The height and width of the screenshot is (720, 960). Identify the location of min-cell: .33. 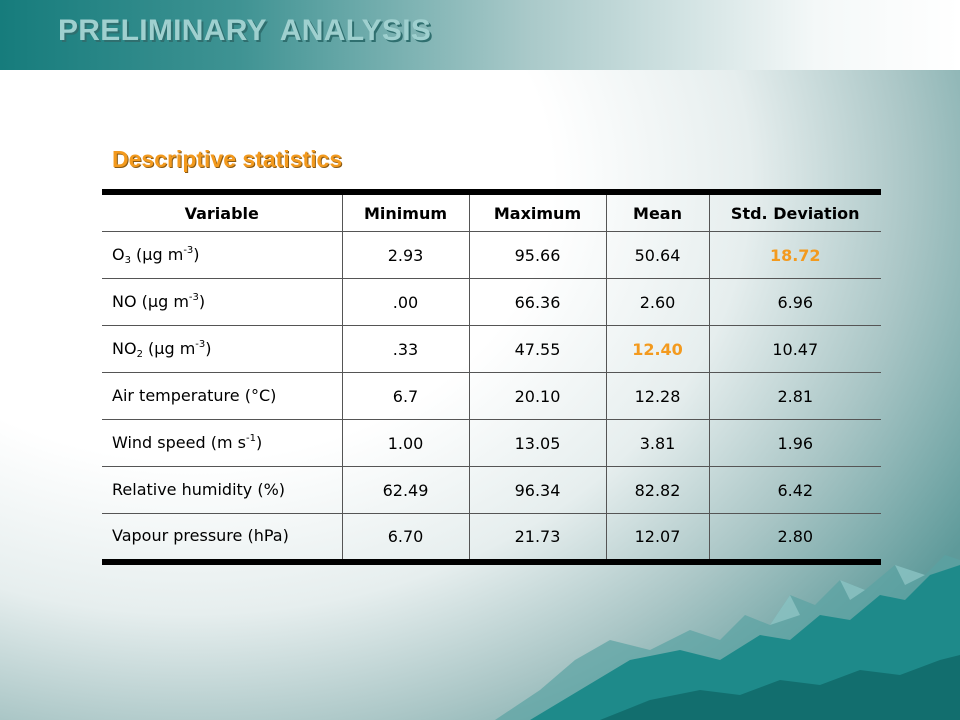
(405, 349).